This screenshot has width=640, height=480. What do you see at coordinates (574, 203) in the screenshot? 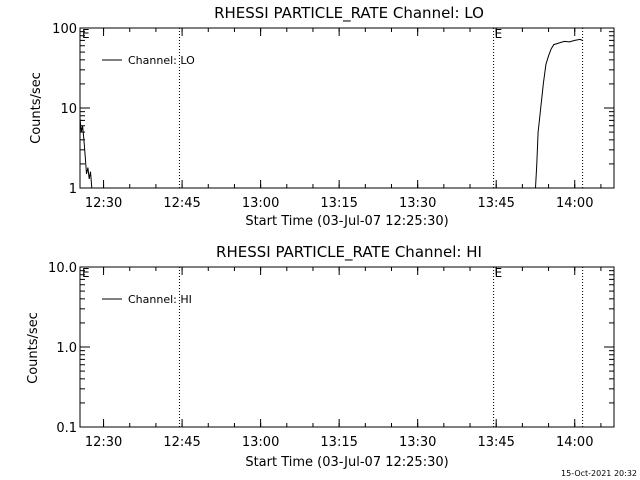
I see `panel-lo-xtick-label: 14:00` at bounding box center [574, 203].